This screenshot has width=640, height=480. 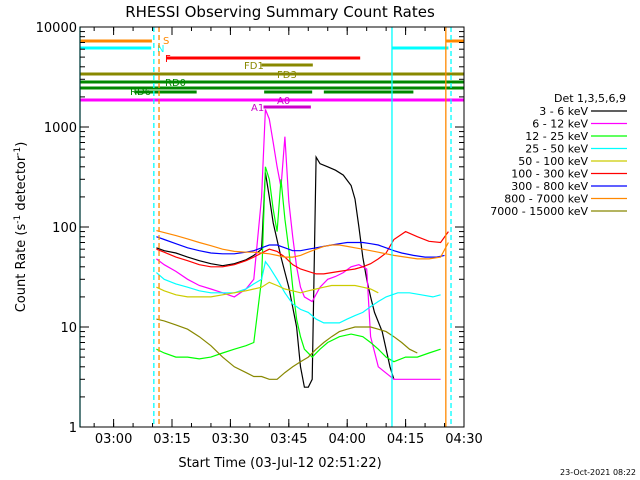 What do you see at coordinates (64, 228) in the screenshot?
I see `y-tick-label: 100` at bounding box center [64, 228].